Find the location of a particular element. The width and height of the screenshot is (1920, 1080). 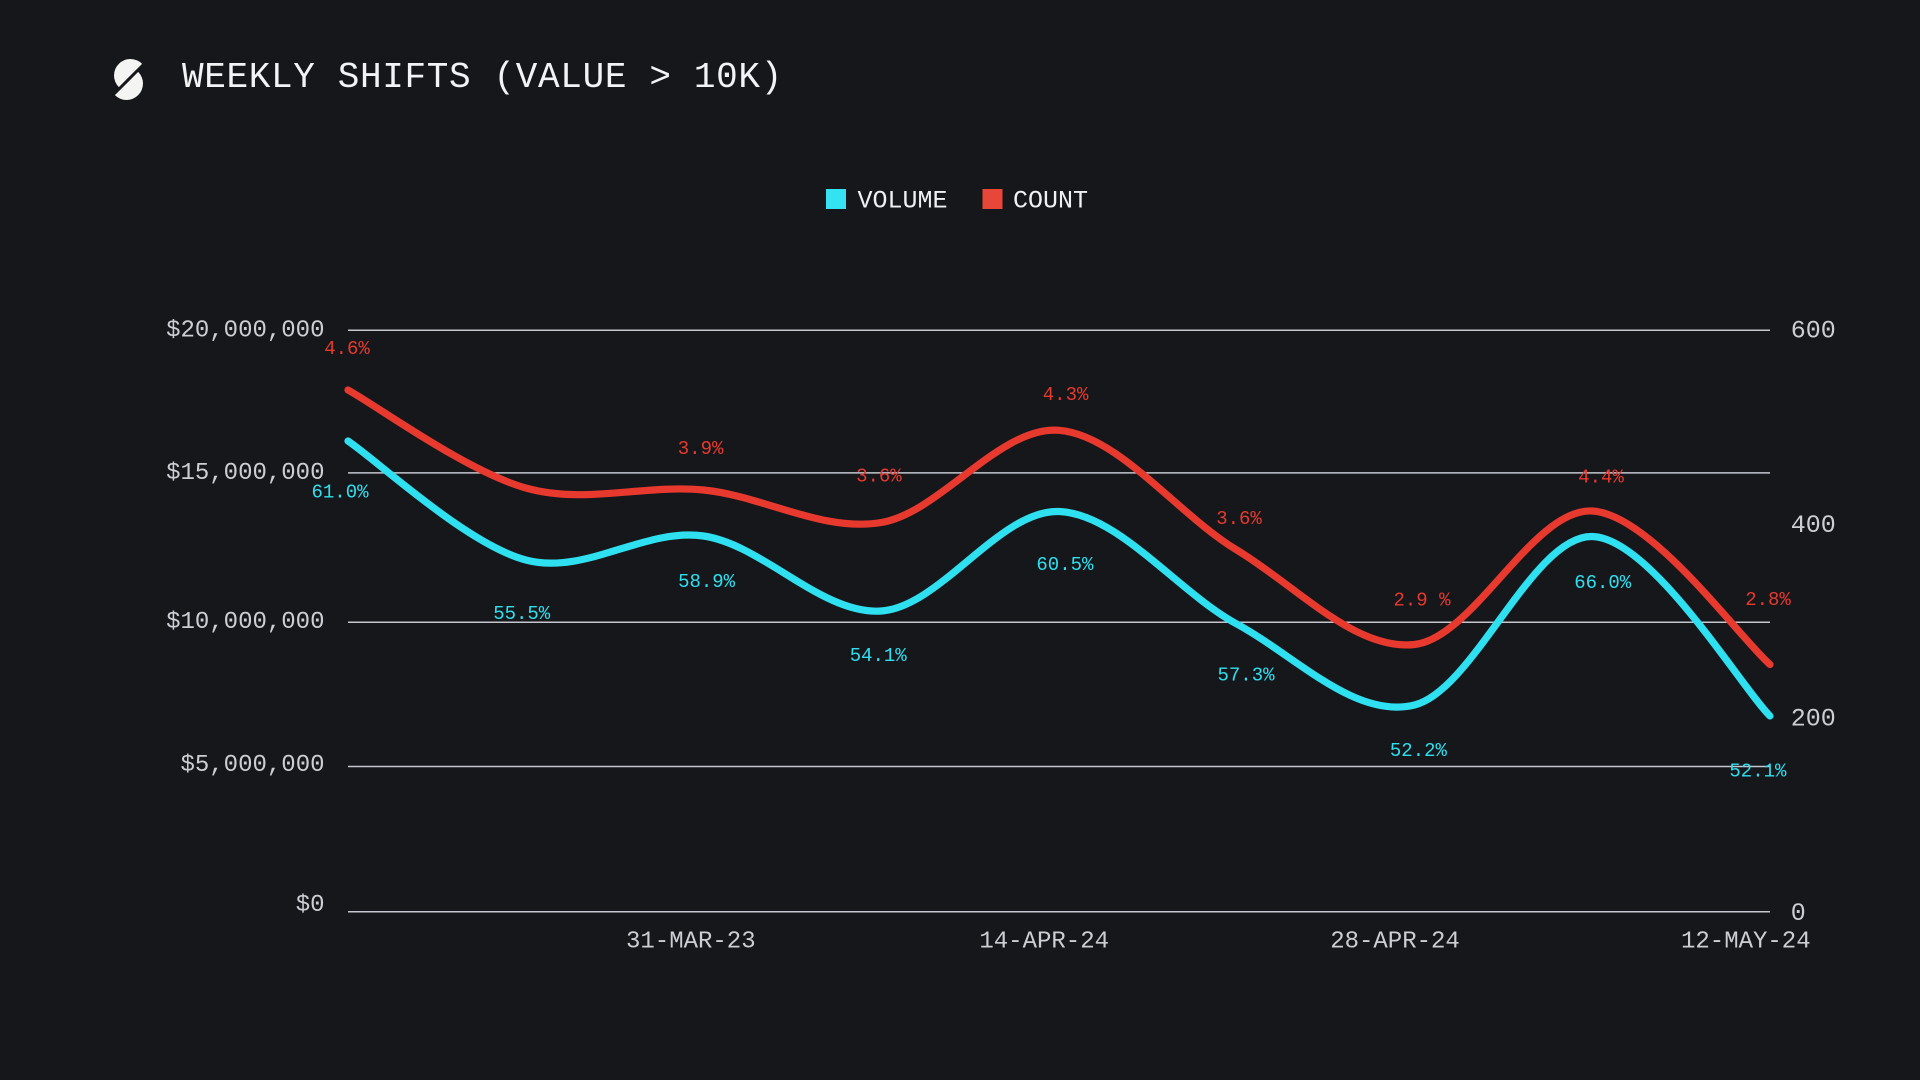

svg-text: 3.9% is located at coordinates (701, 449).